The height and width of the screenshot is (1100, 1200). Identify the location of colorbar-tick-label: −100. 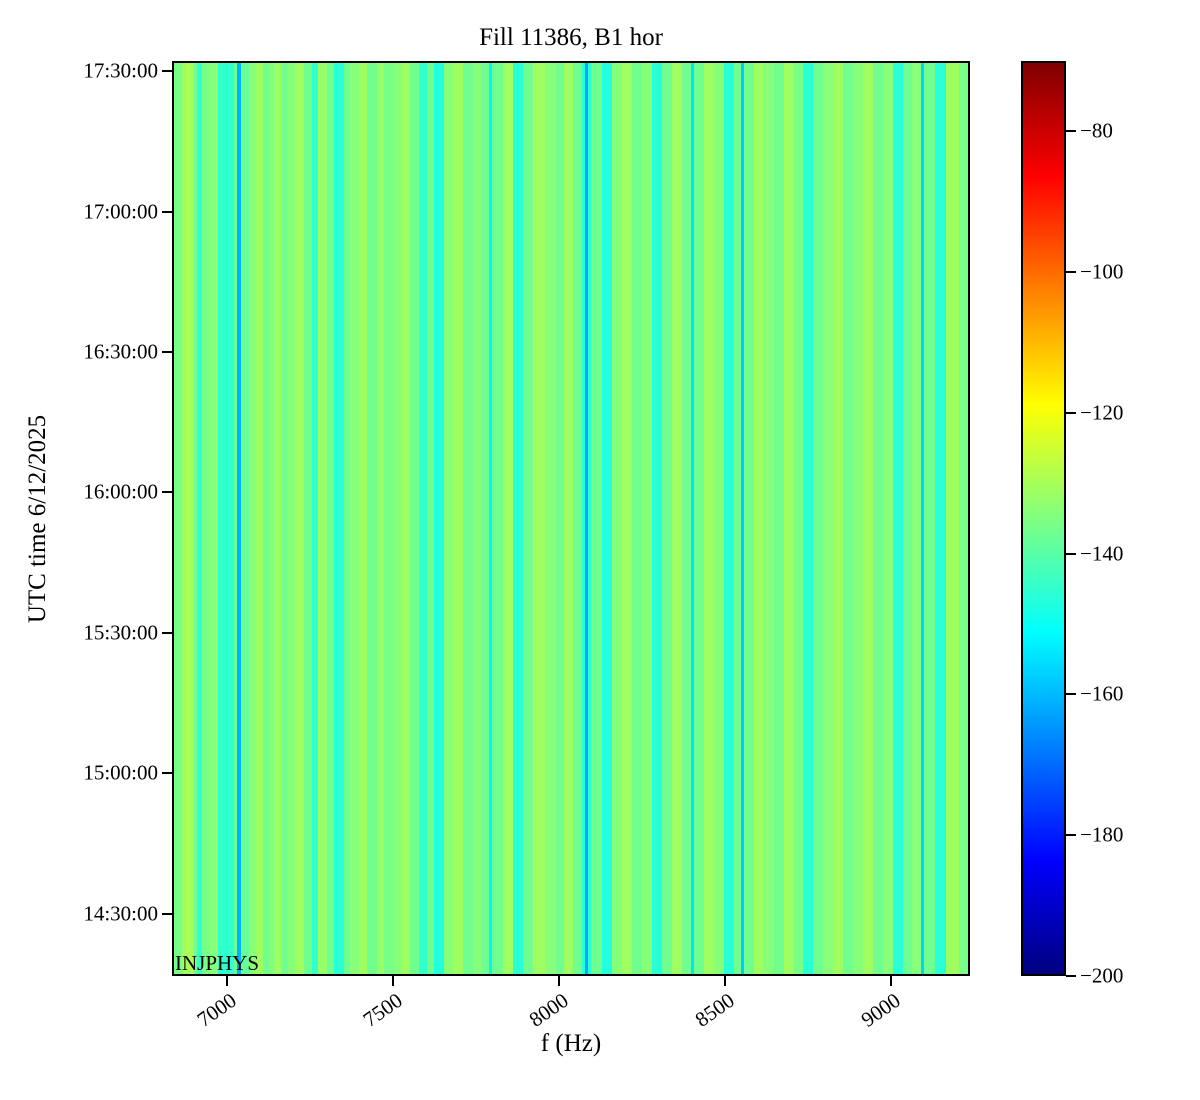
(1102, 271).